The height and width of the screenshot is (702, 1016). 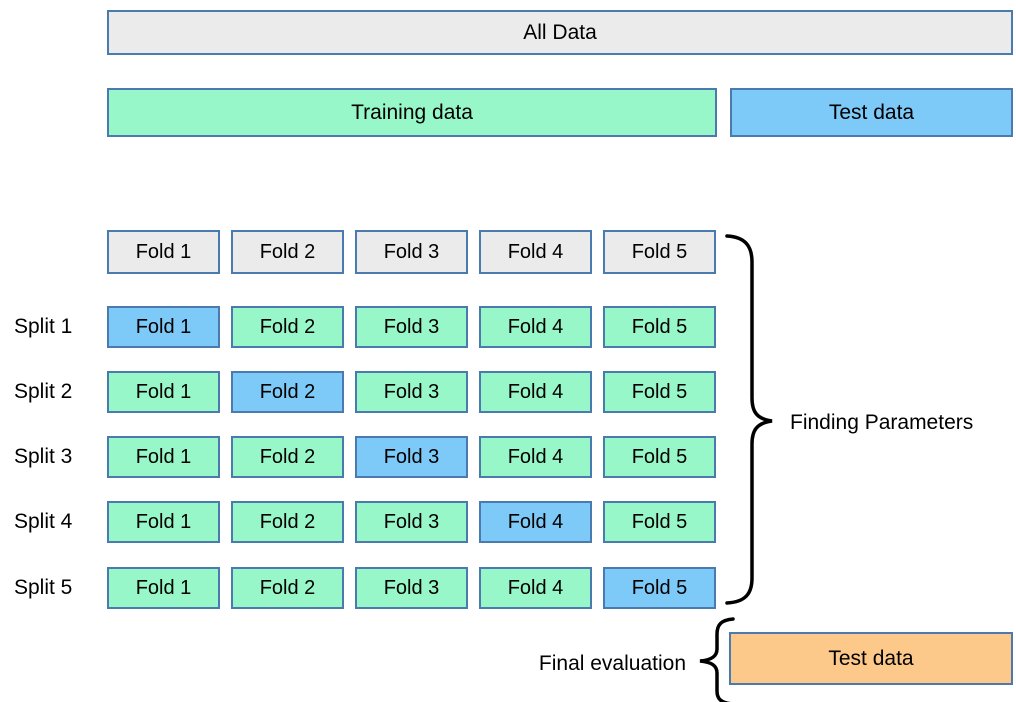 I want to click on test-data-bar: Test data, so click(x=871, y=112).